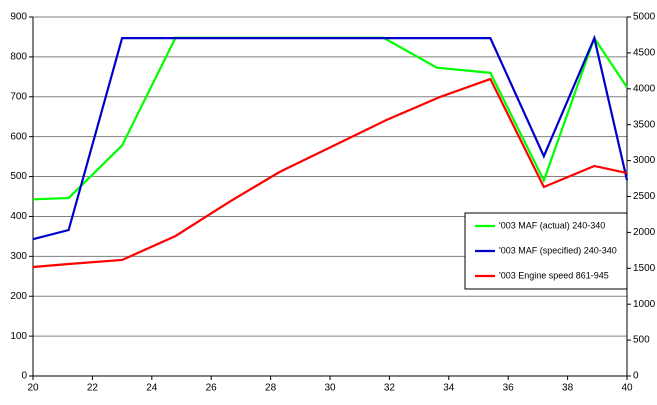  Describe the element at coordinates (330, 388) in the screenshot. I see `x-tick-label: 30` at that location.